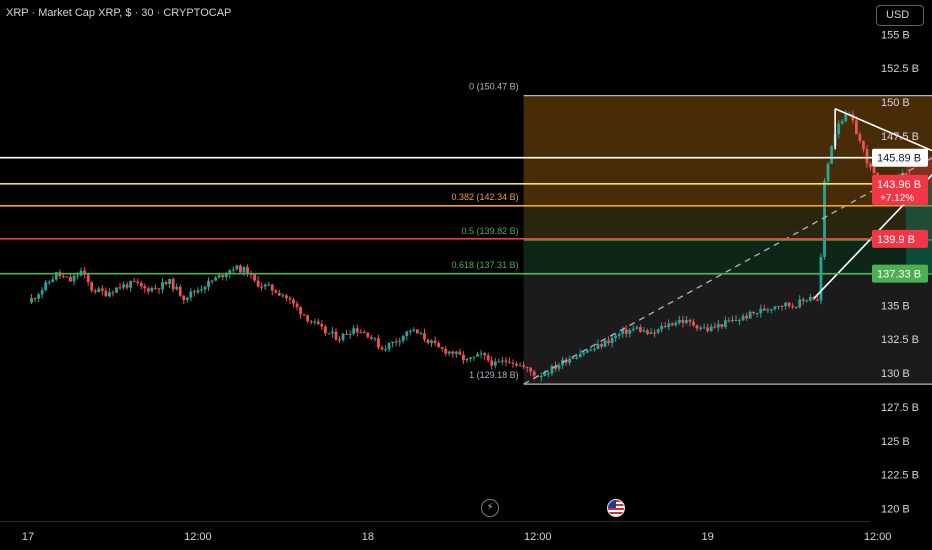  What do you see at coordinates (895, 103) in the screenshot?
I see `y-tick-label: 150 B` at bounding box center [895, 103].